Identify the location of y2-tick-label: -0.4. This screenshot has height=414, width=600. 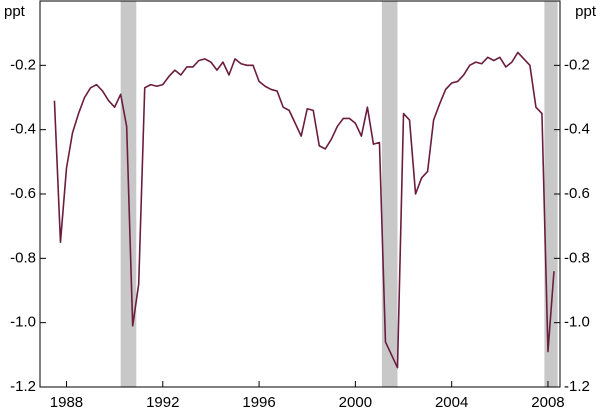
(577, 129).